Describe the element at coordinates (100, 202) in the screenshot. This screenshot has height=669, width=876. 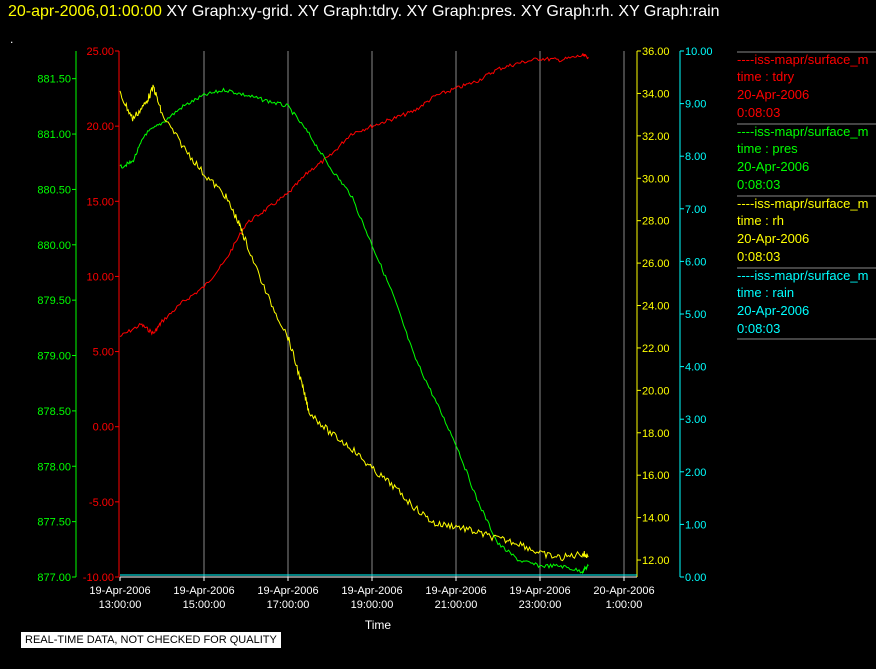
I see `tdry-tick-label: 15.00` at that location.